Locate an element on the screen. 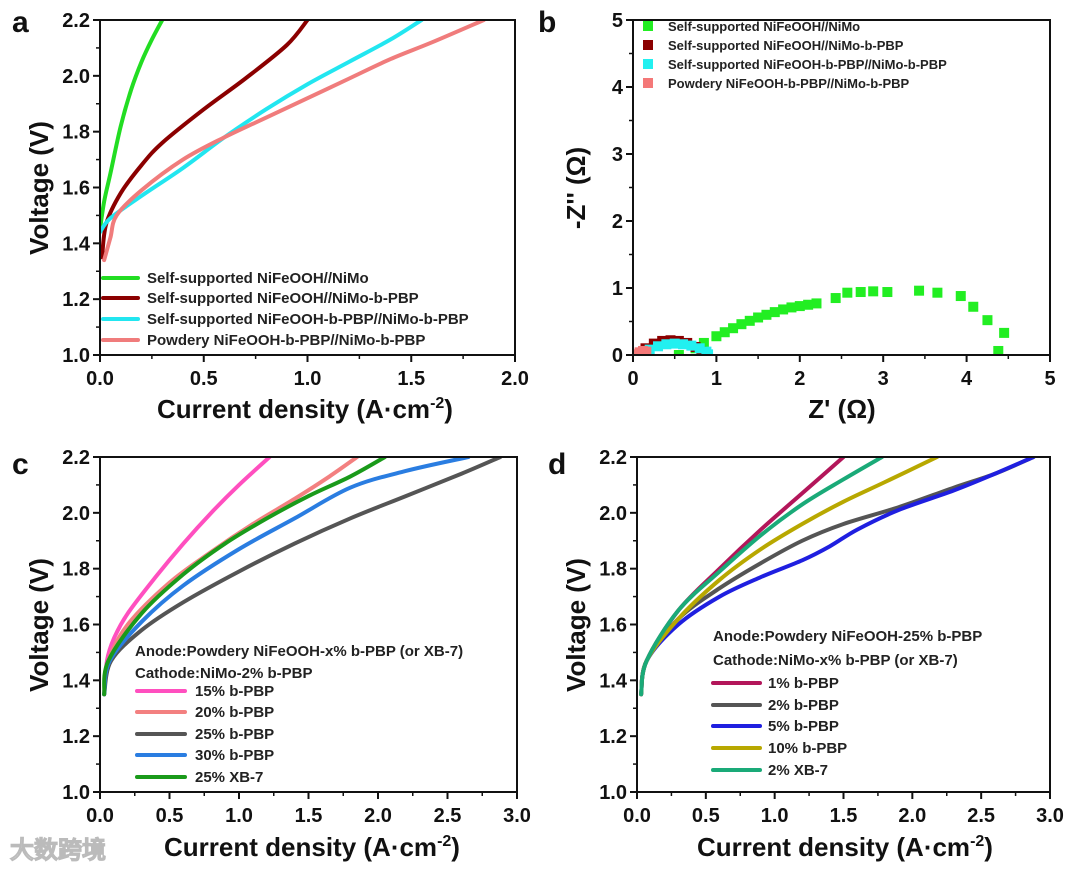 The height and width of the screenshot is (870, 1080). y-axis-title: Voltage (V) is located at coordinates (39, 188).